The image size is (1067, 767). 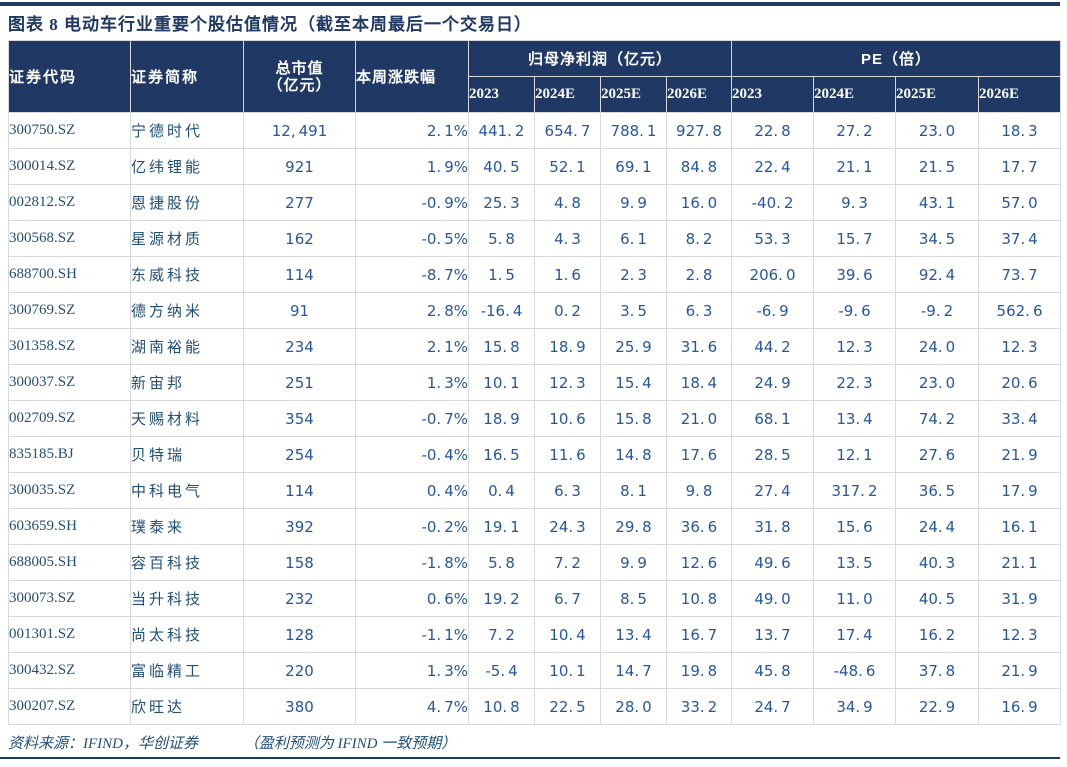 What do you see at coordinates (937, 310) in the screenshot?
I see `pe-cell: -9. 2` at bounding box center [937, 310].